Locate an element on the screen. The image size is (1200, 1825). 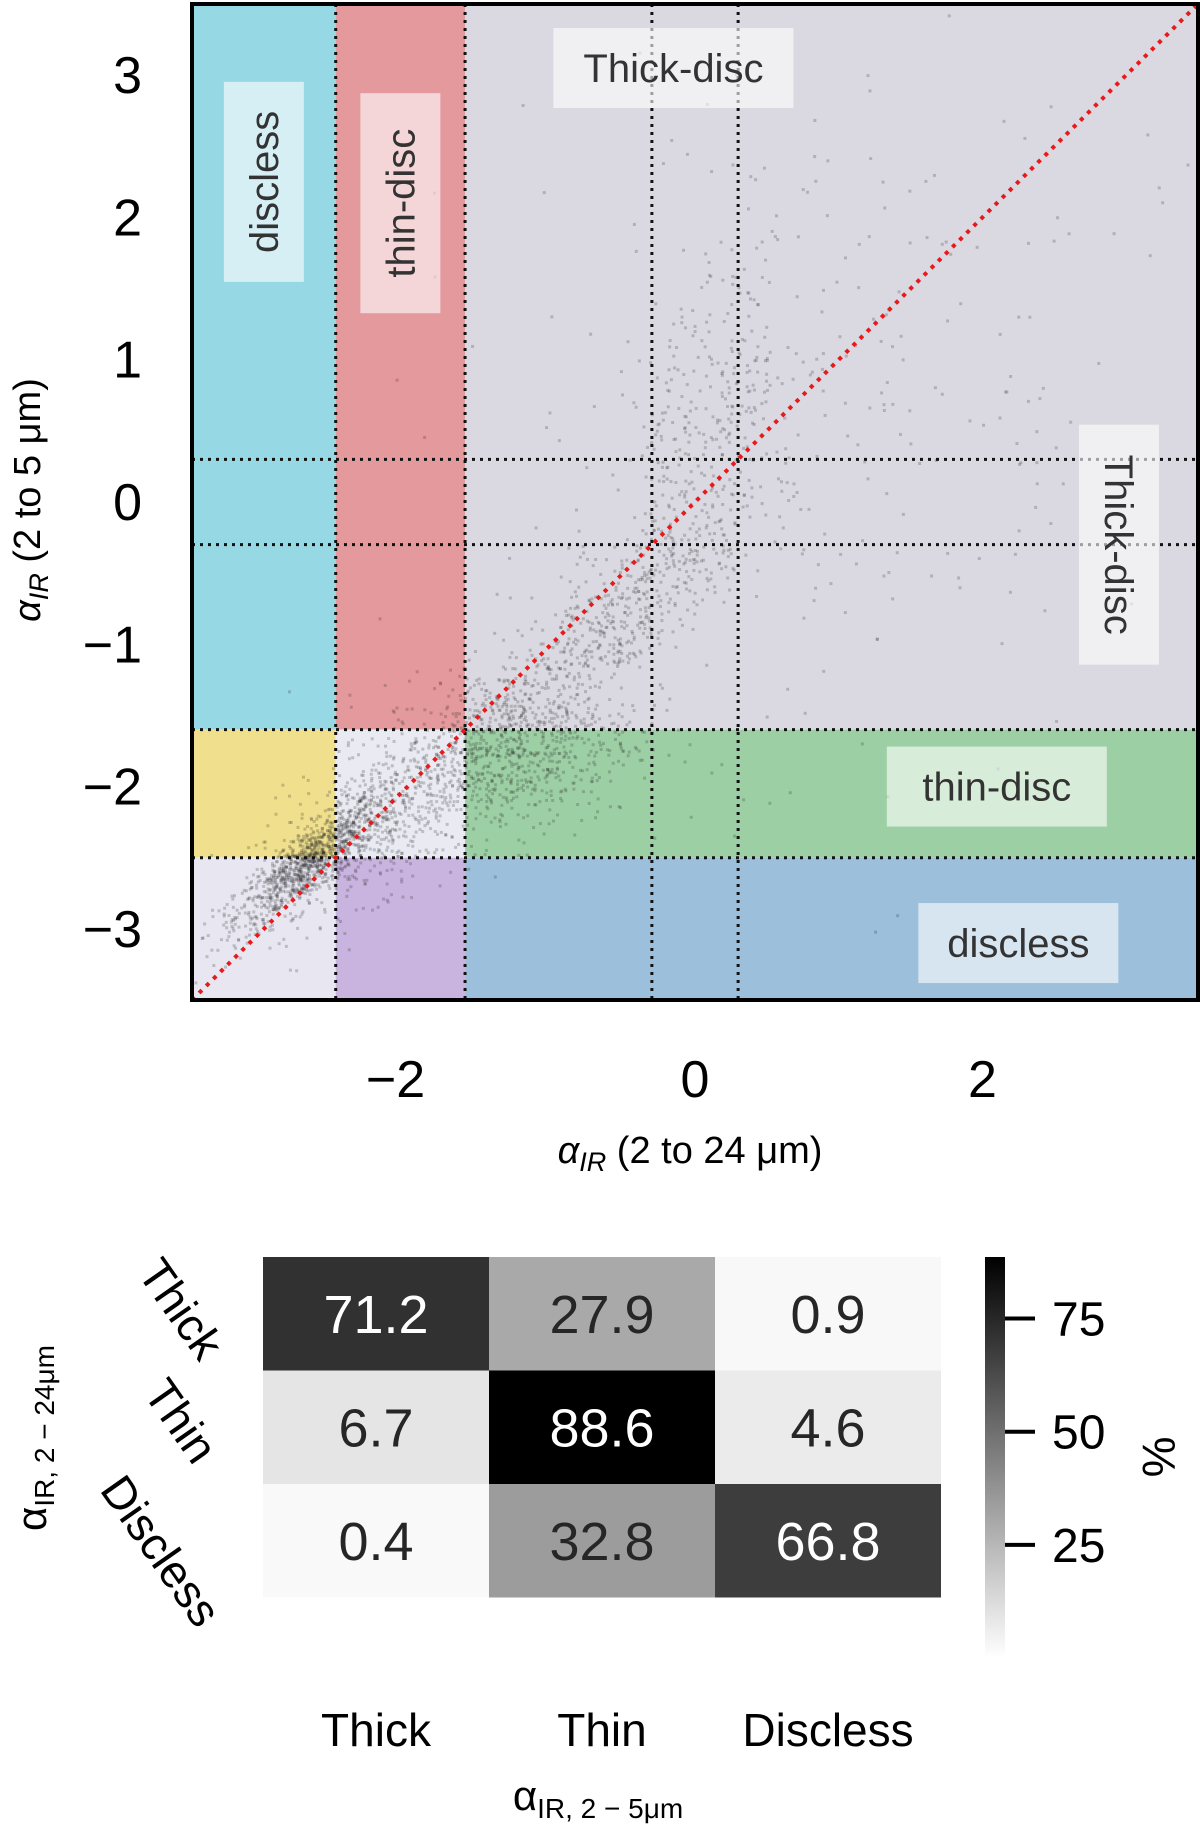
heatmap-cell-value: 32.8 is located at coordinates (601, 1542).